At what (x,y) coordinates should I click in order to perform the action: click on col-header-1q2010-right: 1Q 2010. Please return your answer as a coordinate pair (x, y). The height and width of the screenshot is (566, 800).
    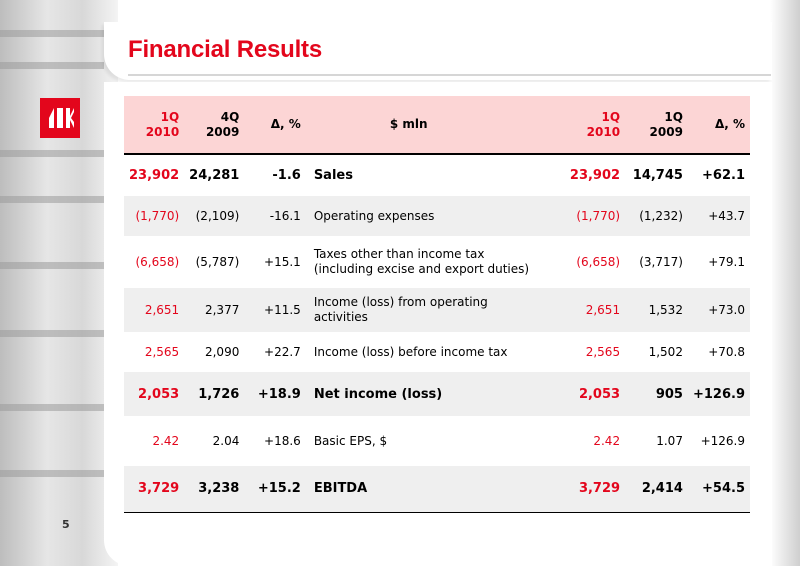
    Looking at the image, I should click on (595, 125).